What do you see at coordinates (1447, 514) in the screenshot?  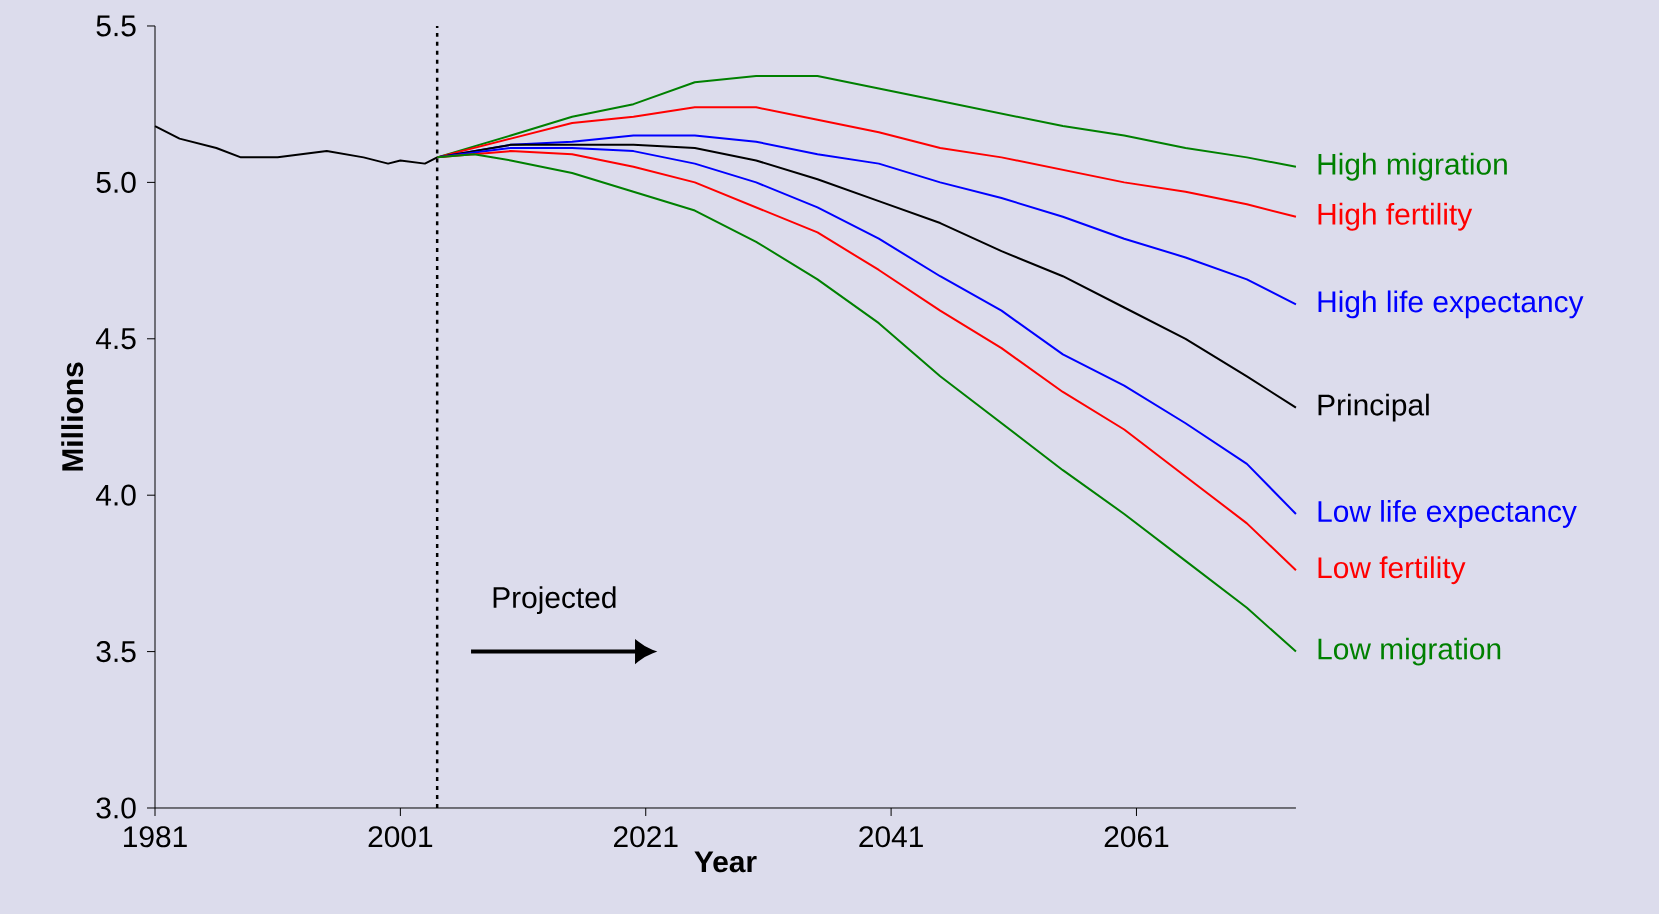 I see `series-label: Low life expectancy` at bounding box center [1447, 514].